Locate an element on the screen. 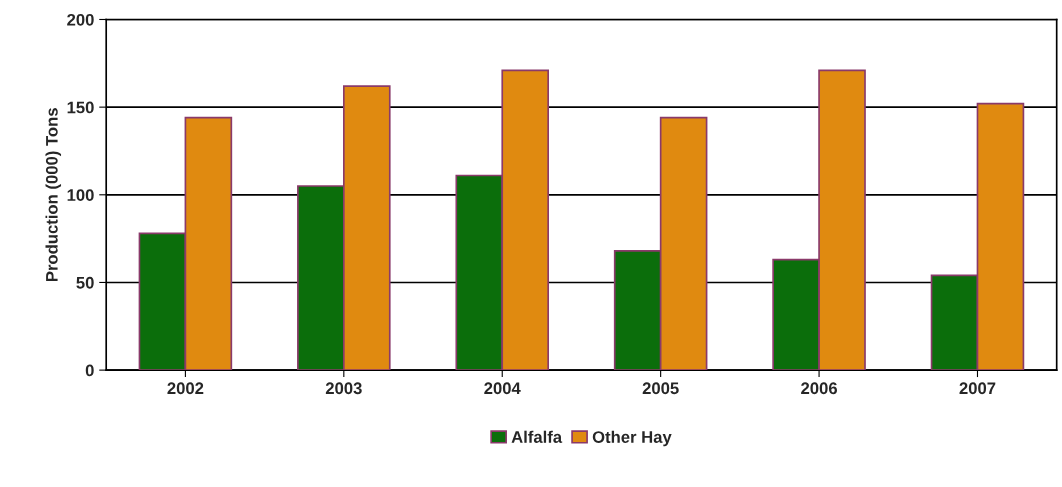  y-tick-label: 150 is located at coordinates (80, 107).